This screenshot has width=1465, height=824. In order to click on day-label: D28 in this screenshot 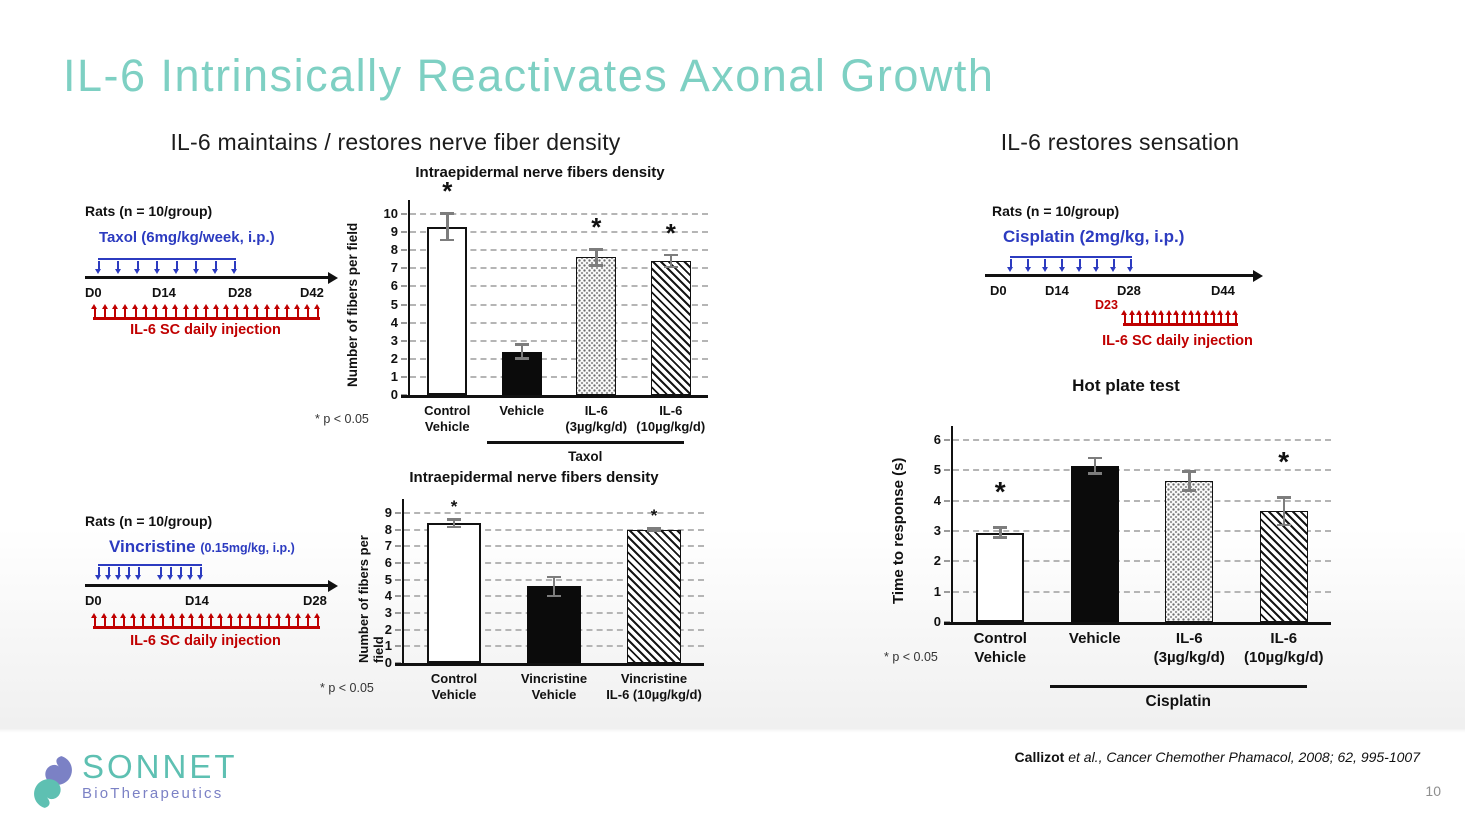, I will do `click(1129, 290)`.